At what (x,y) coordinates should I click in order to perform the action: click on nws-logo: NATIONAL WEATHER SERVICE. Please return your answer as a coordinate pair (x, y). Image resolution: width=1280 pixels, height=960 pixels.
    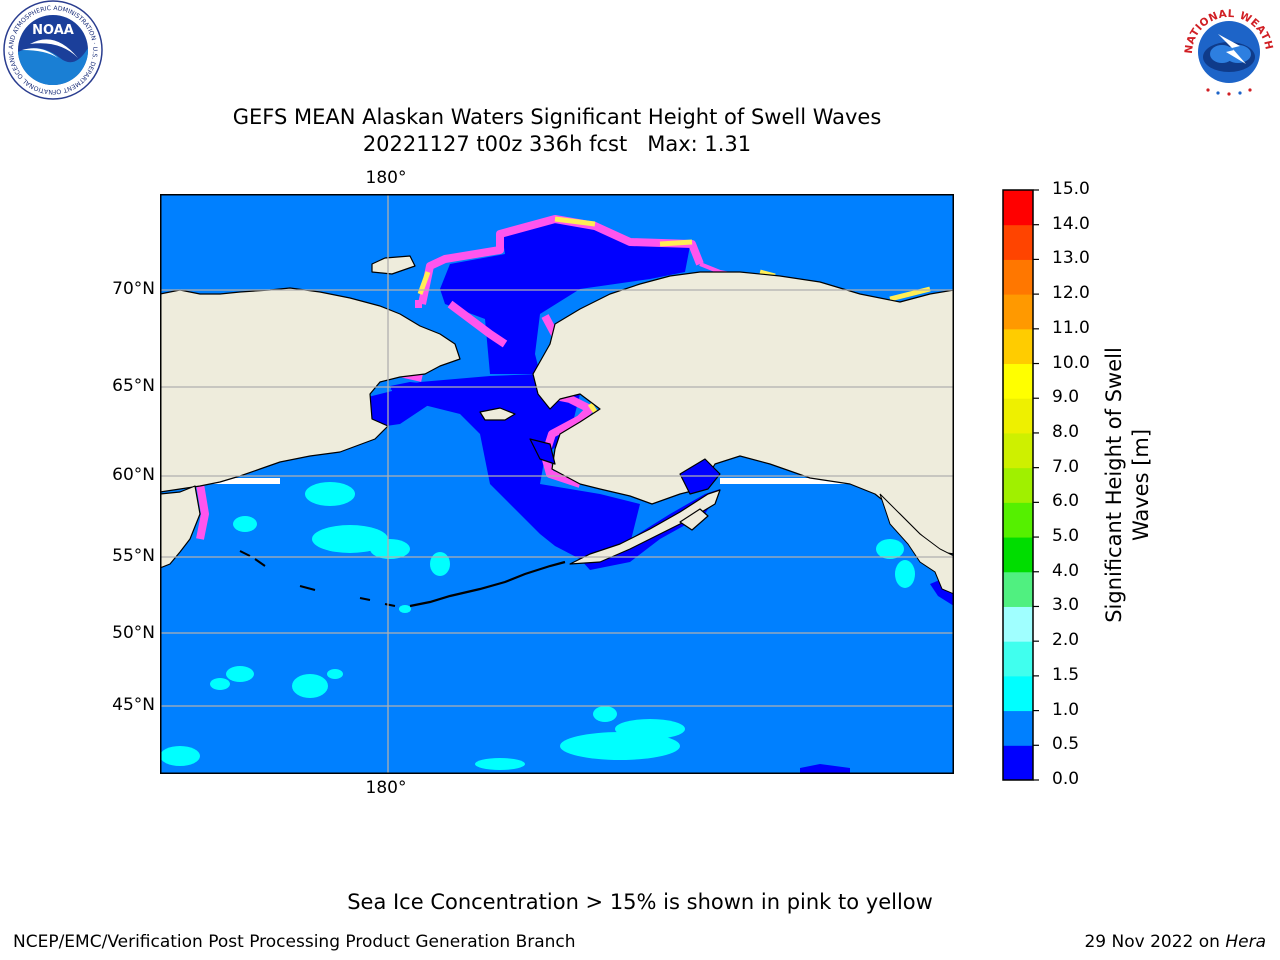
    Looking at the image, I should click on (1226, 50).